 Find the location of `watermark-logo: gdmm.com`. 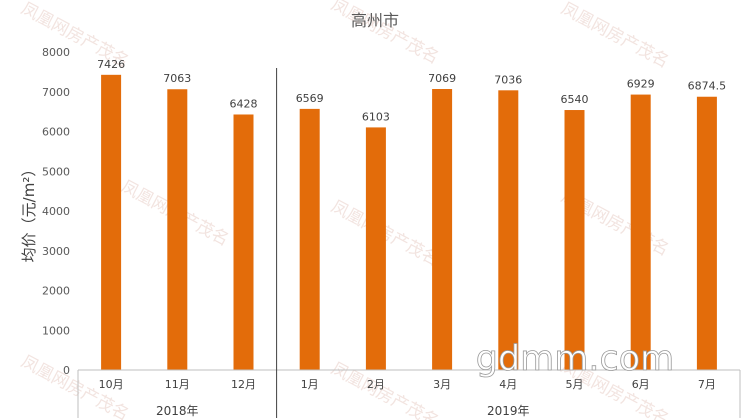

watermark-logo: gdmm.com is located at coordinates (575, 359).